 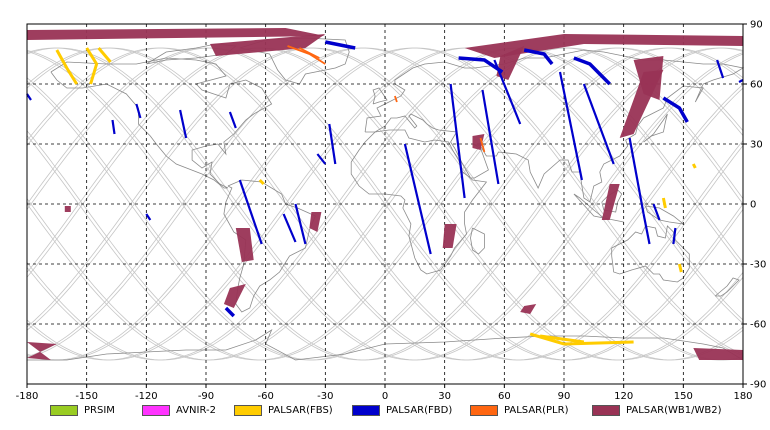 I want to click on y-tick-label: -30, so click(x=758, y=265).